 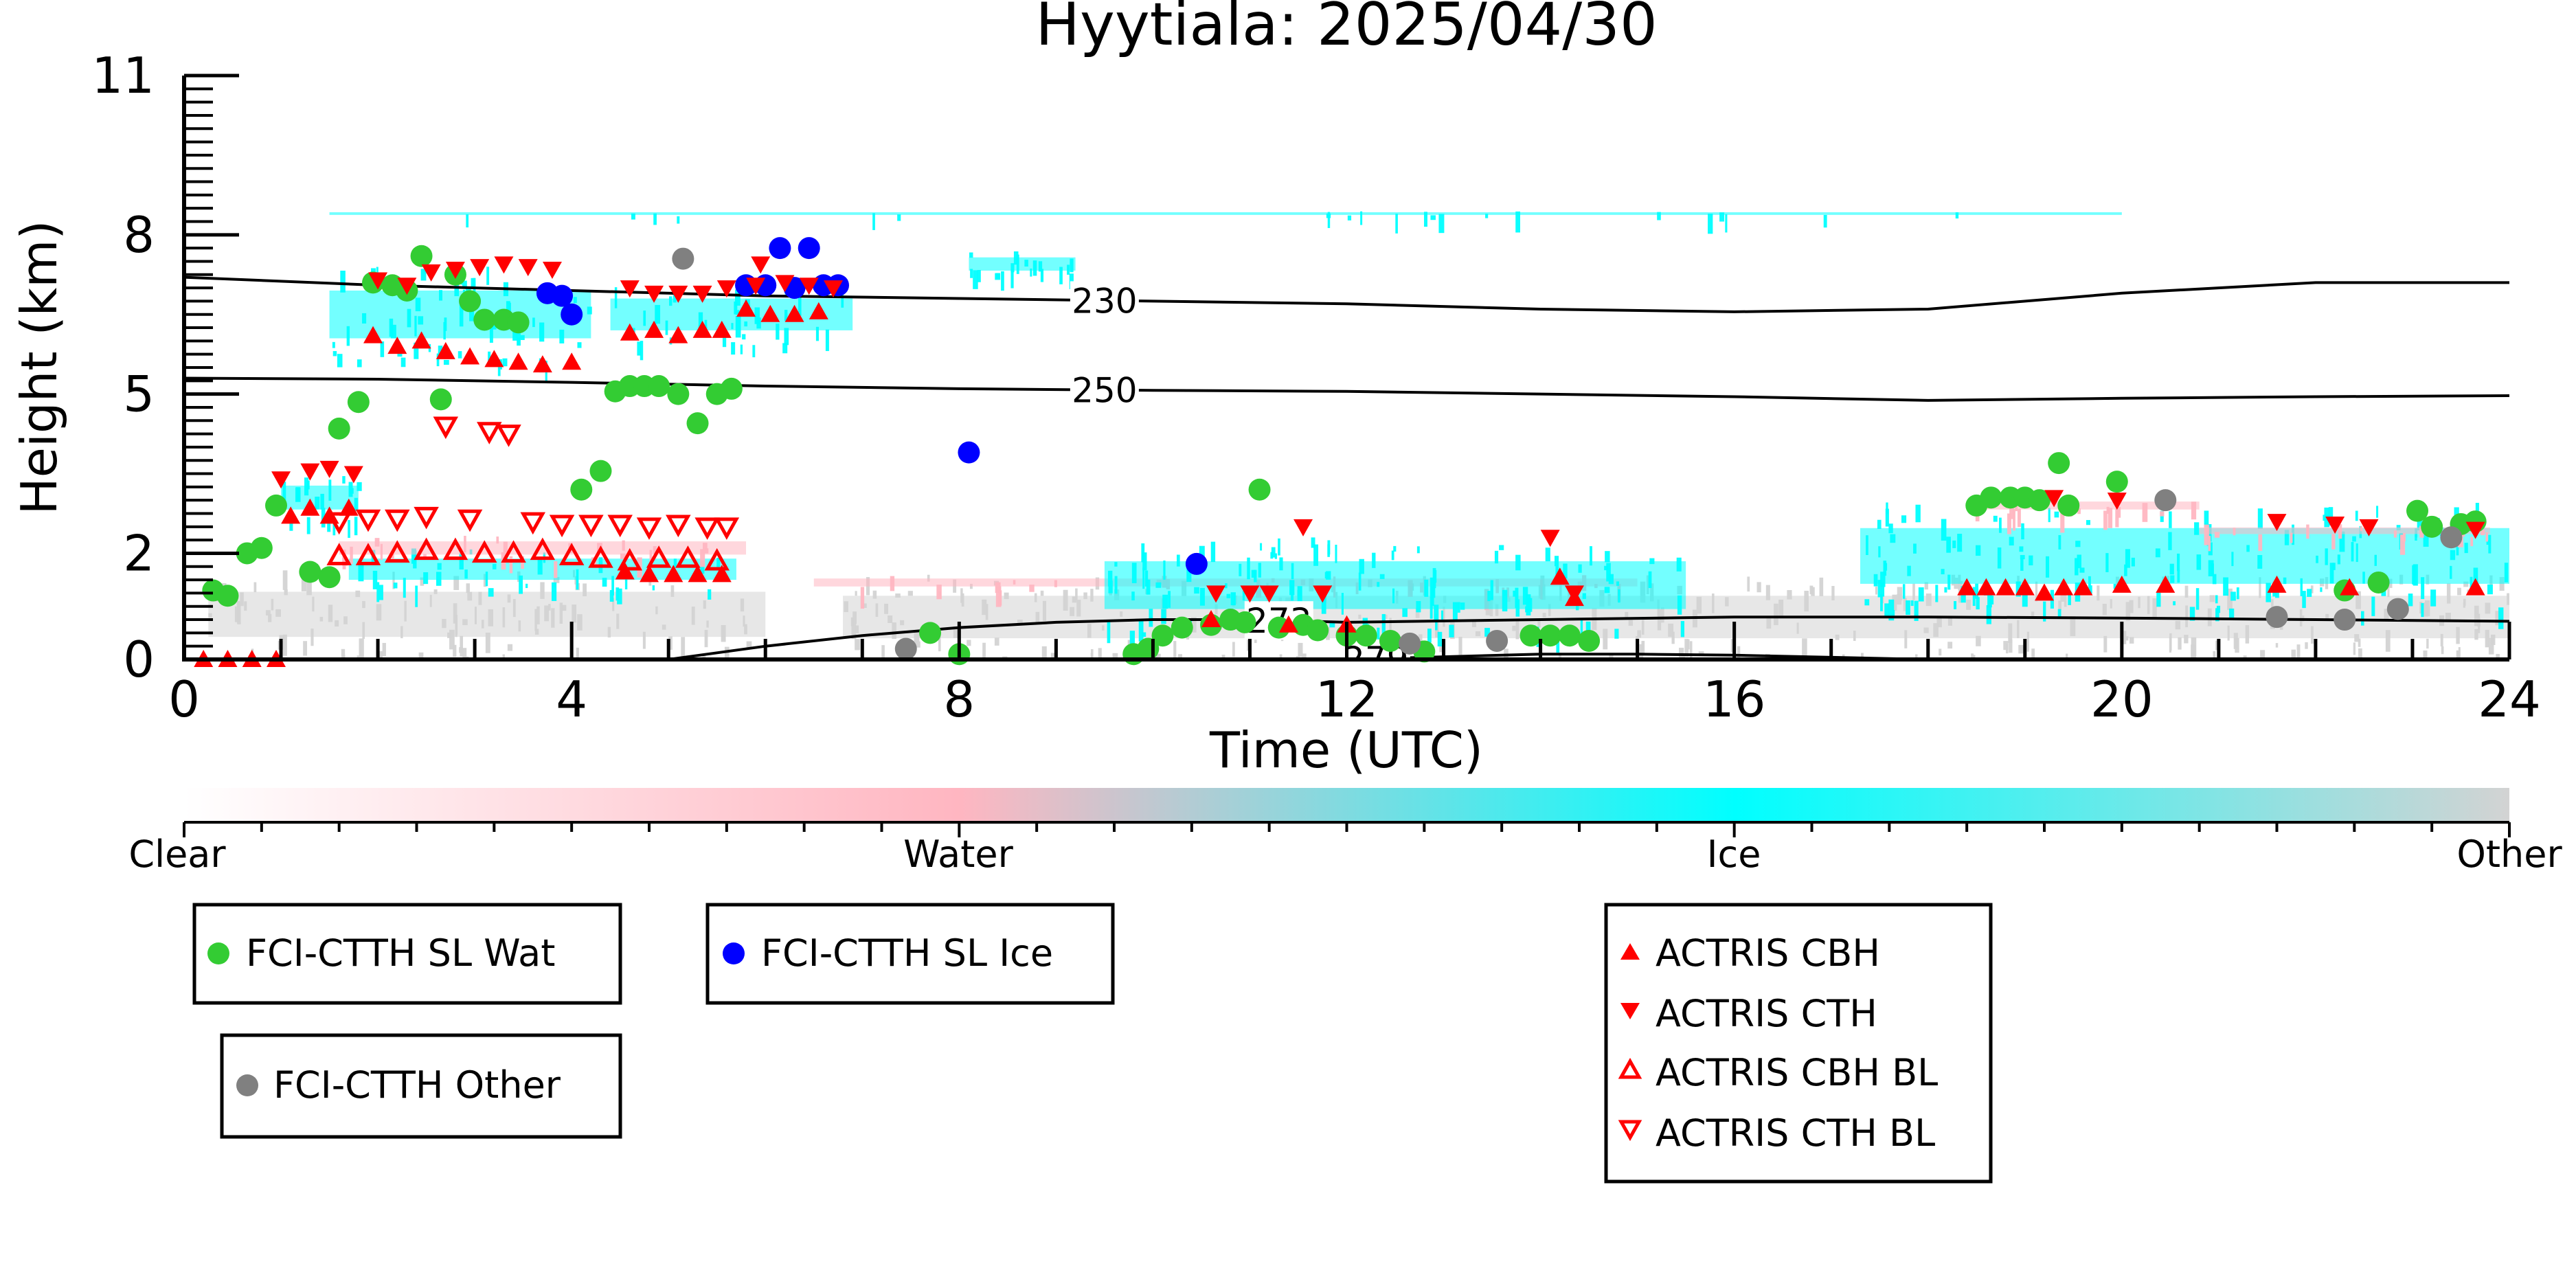 What do you see at coordinates (910, 954) in the screenshot?
I see `legend-box` at bounding box center [910, 954].